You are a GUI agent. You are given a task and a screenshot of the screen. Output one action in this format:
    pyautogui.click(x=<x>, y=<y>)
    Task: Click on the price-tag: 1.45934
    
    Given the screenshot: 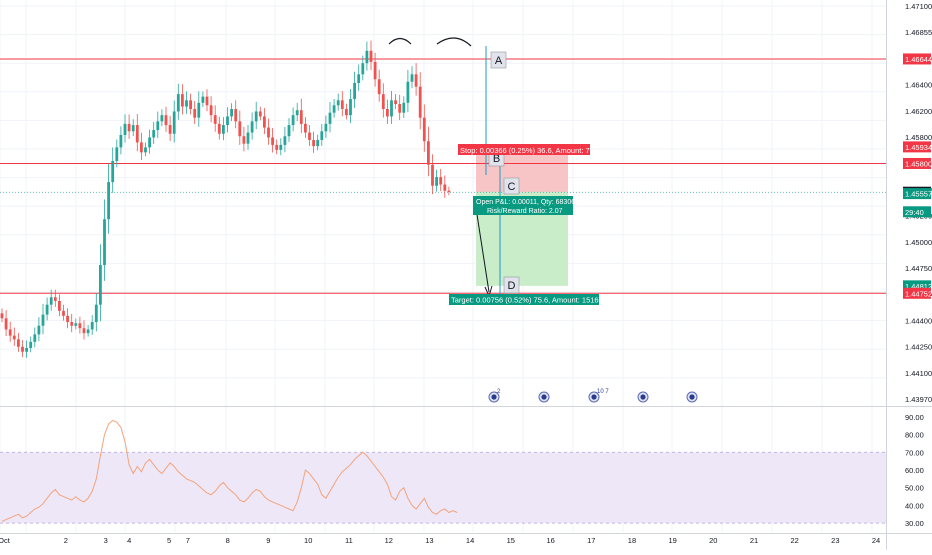 What is the action you would take?
    pyautogui.click(x=917, y=147)
    